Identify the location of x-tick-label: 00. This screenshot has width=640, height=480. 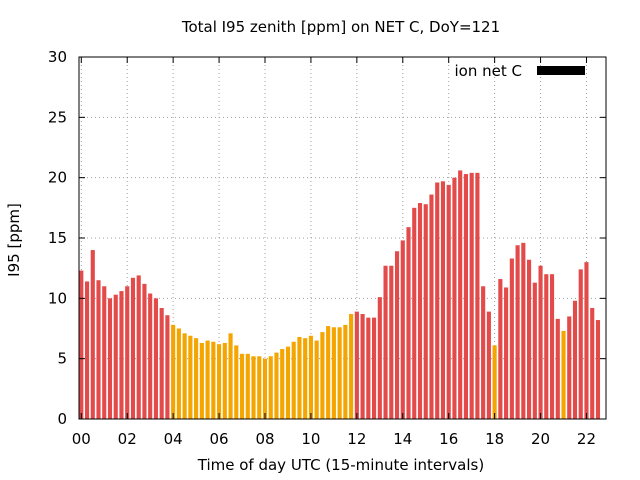
(81, 439).